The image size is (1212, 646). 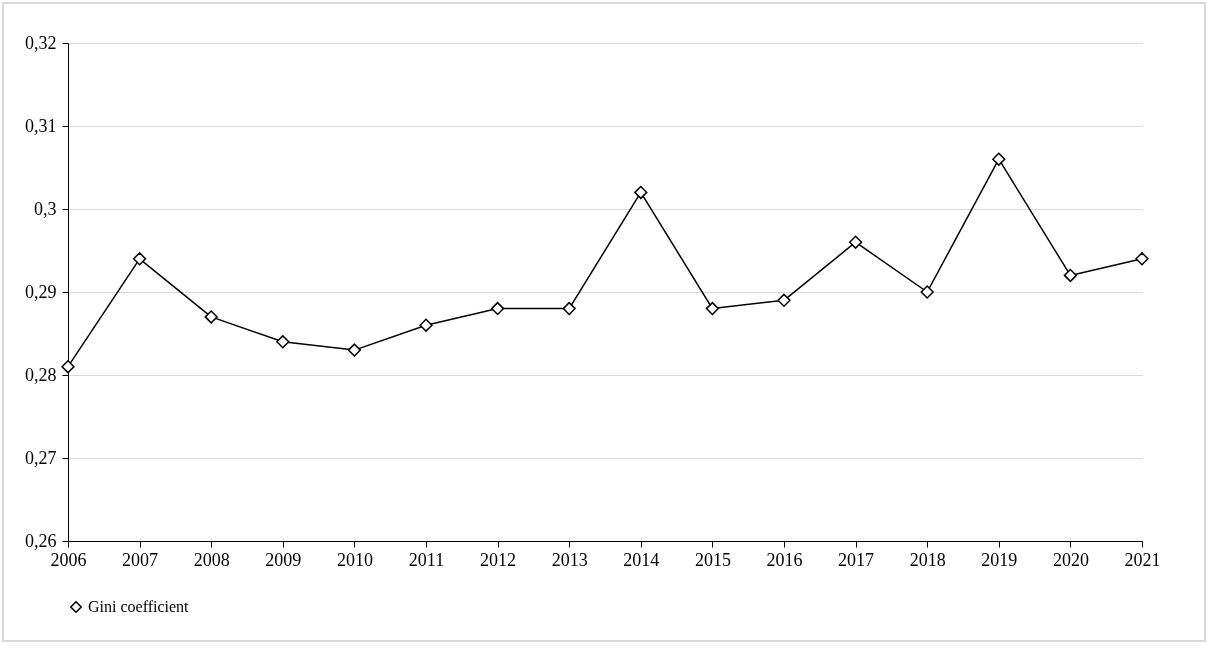 What do you see at coordinates (41, 125) in the screenshot?
I see `y-tick-label: 0,31` at bounding box center [41, 125].